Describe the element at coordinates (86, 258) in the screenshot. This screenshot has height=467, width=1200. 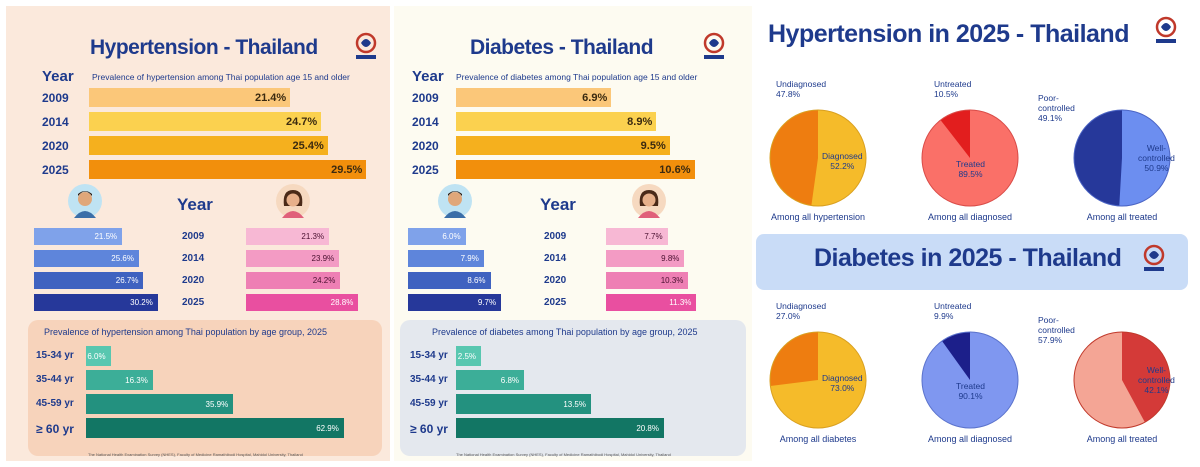
I see `male-bar: 25.6%` at that location.